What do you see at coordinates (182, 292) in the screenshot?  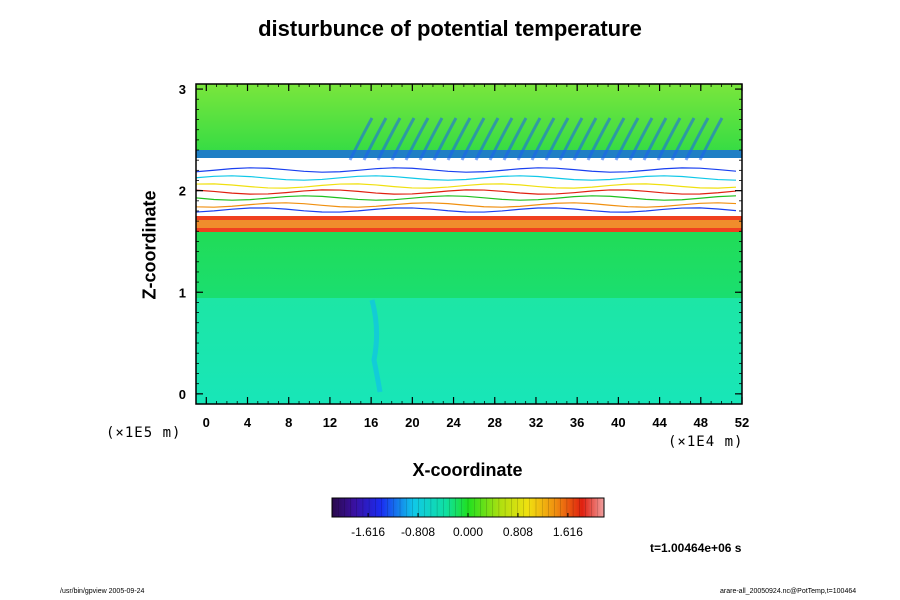 I see `z-tick-label: 1` at bounding box center [182, 292].